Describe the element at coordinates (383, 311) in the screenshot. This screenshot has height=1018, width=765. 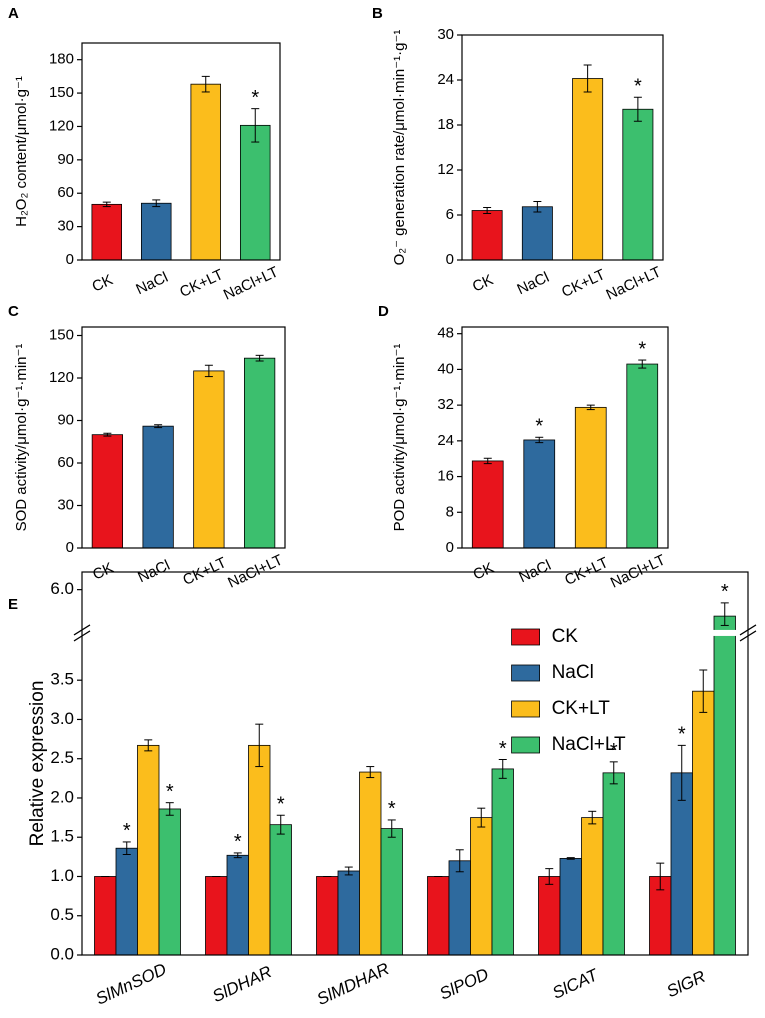
I see `panel-label: D` at that location.